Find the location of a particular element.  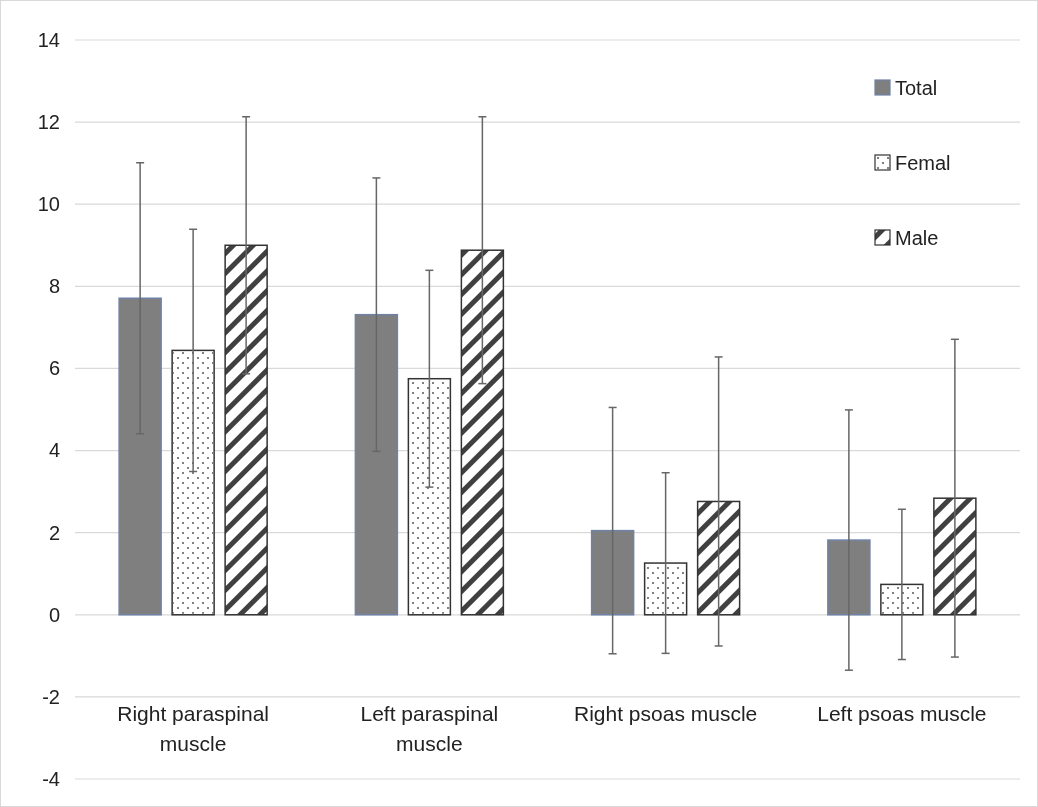

y-tick-label: 2 is located at coordinates (54, 532).